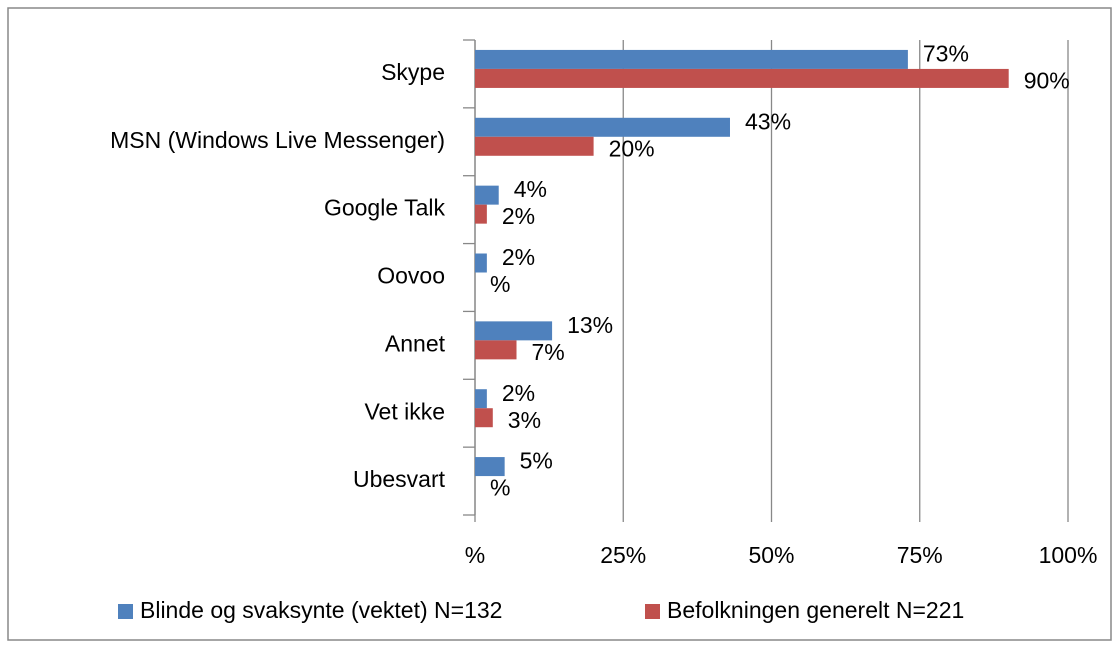 This screenshot has width=1120, height=650. I want to click on y-tick-label: Vet ikke, so click(404, 411).